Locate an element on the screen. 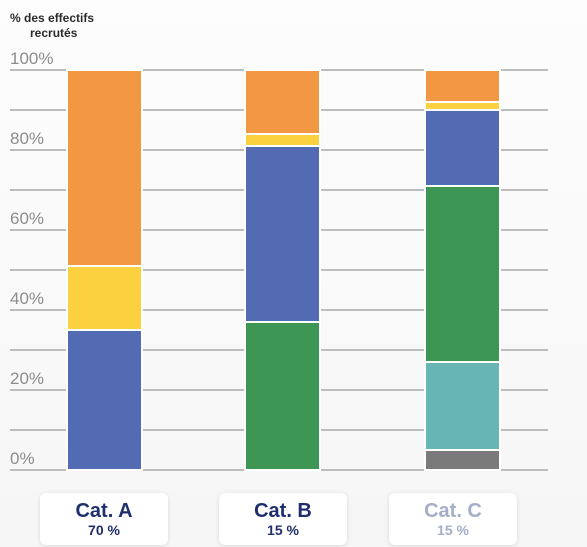  category-name: Cat. B is located at coordinates (283, 511).